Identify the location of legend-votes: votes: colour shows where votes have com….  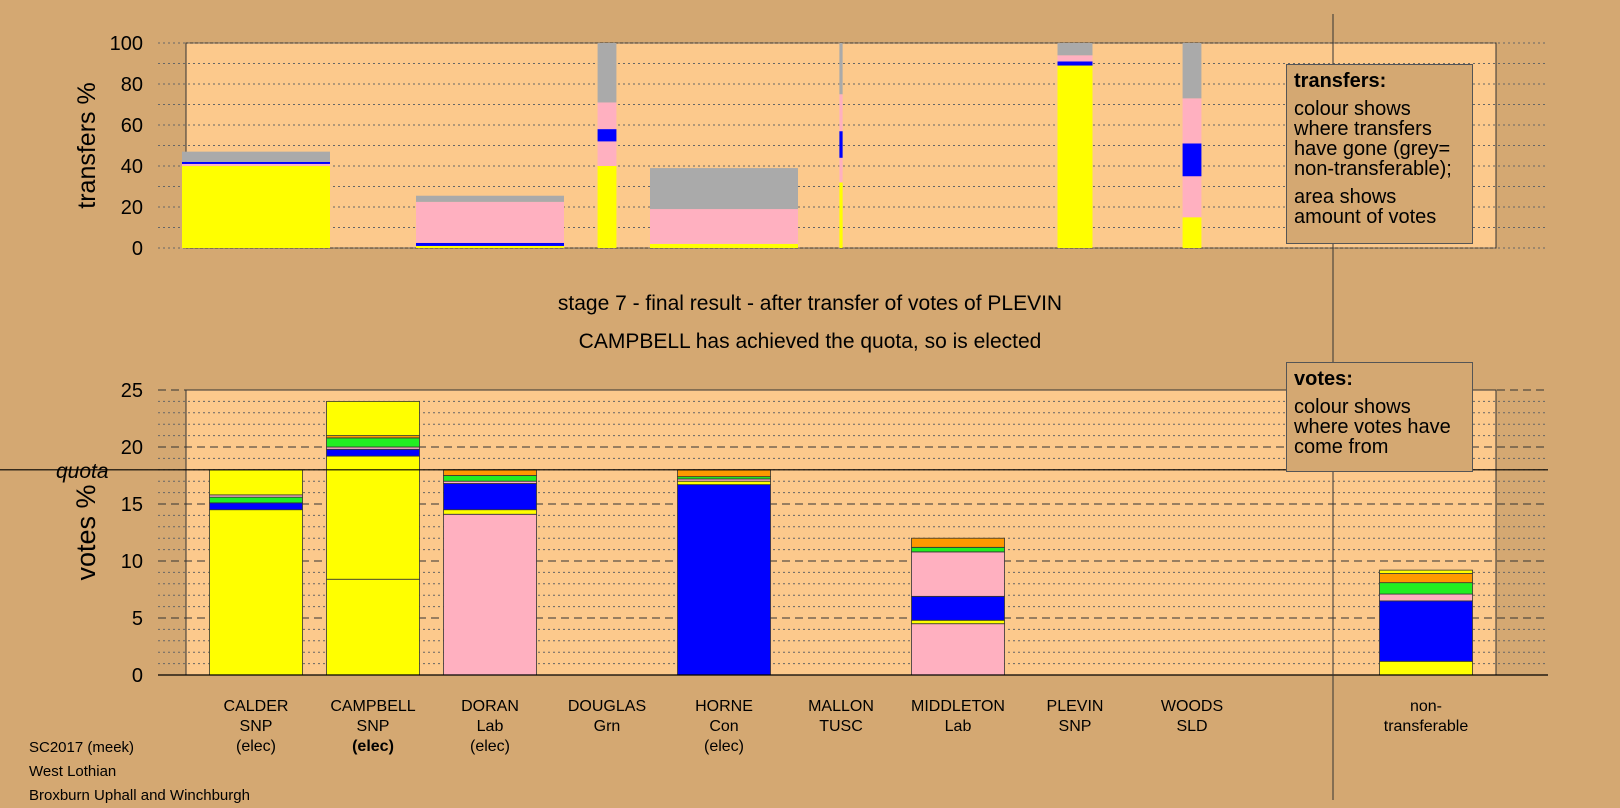
(1379, 417).